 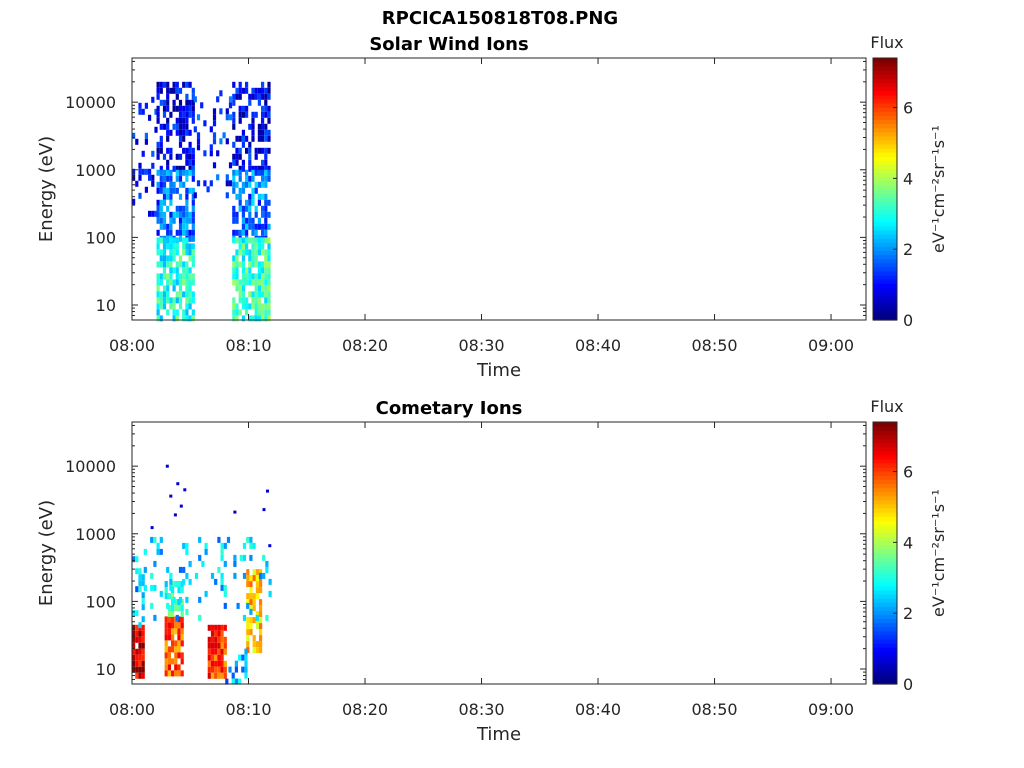 I want to click on colorbar-unit-label: eV⁻¹cm⁻²sr⁻¹s⁻¹, so click(x=938, y=553).